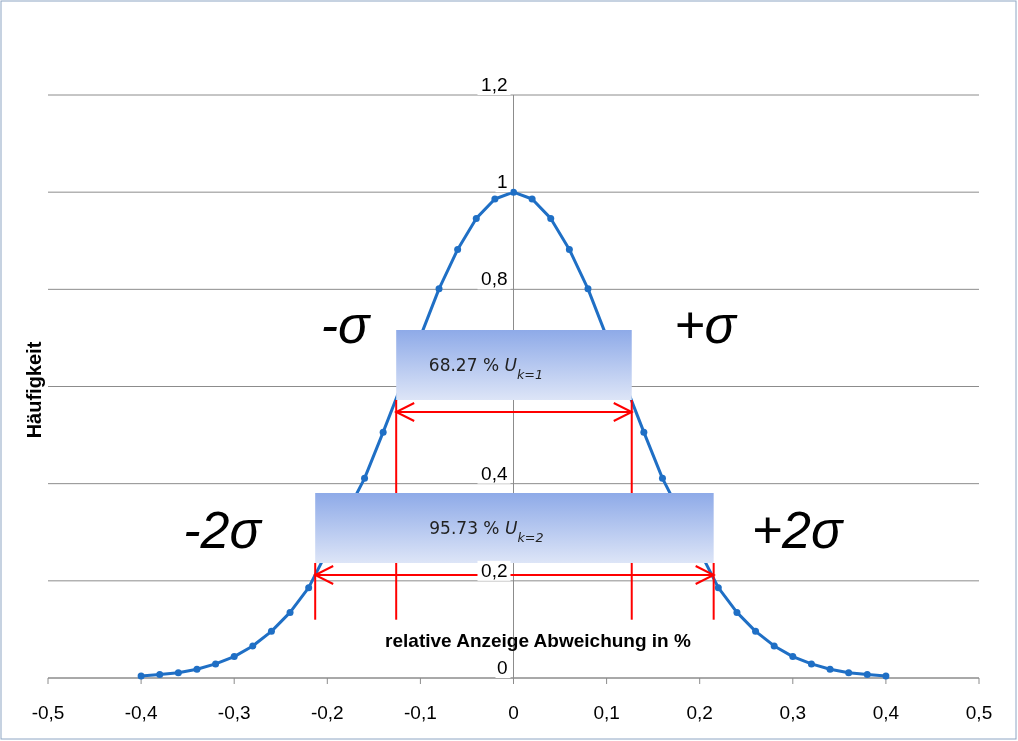 This screenshot has width=1018, height=741. Describe the element at coordinates (345, 325) in the screenshot. I see `ref-line-label: -σ` at that location.